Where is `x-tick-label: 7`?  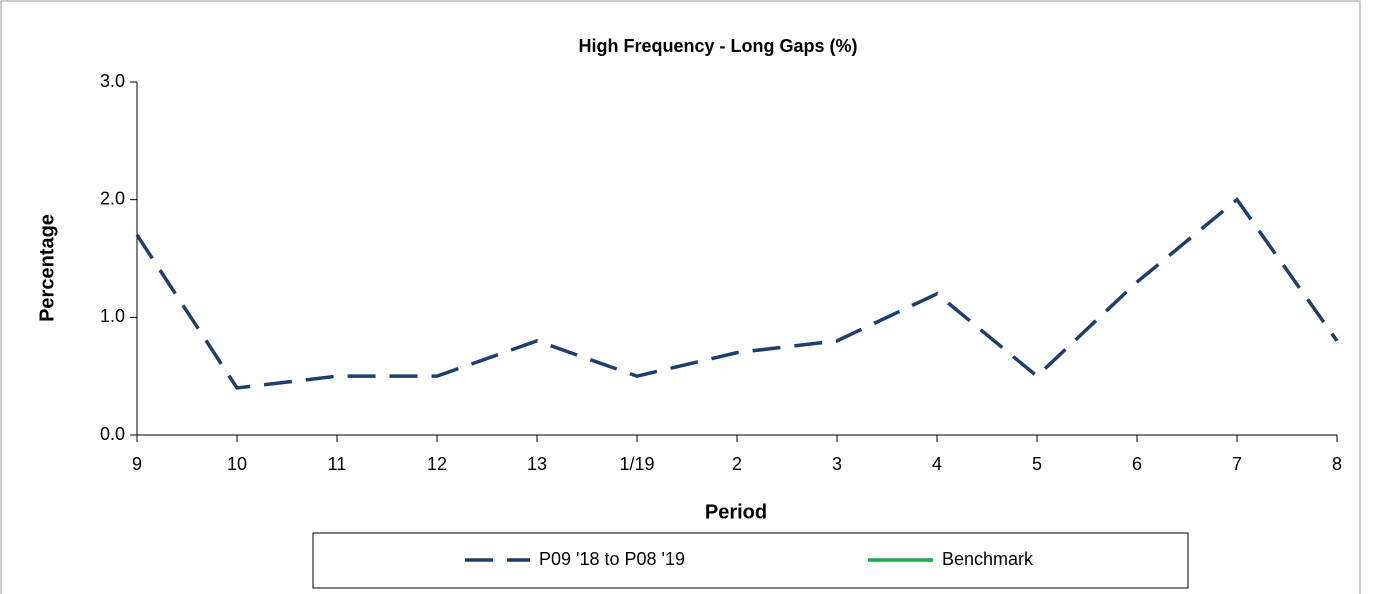 x-tick-label: 7 is located at coordinates (1237, 464).